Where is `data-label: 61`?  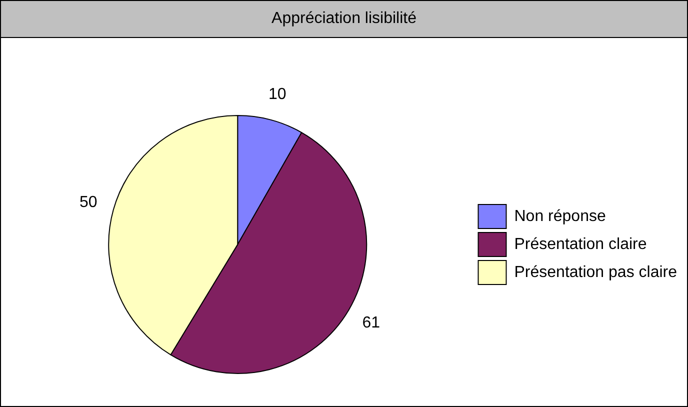
data-label: 61 is located at coordinates (371, 323).